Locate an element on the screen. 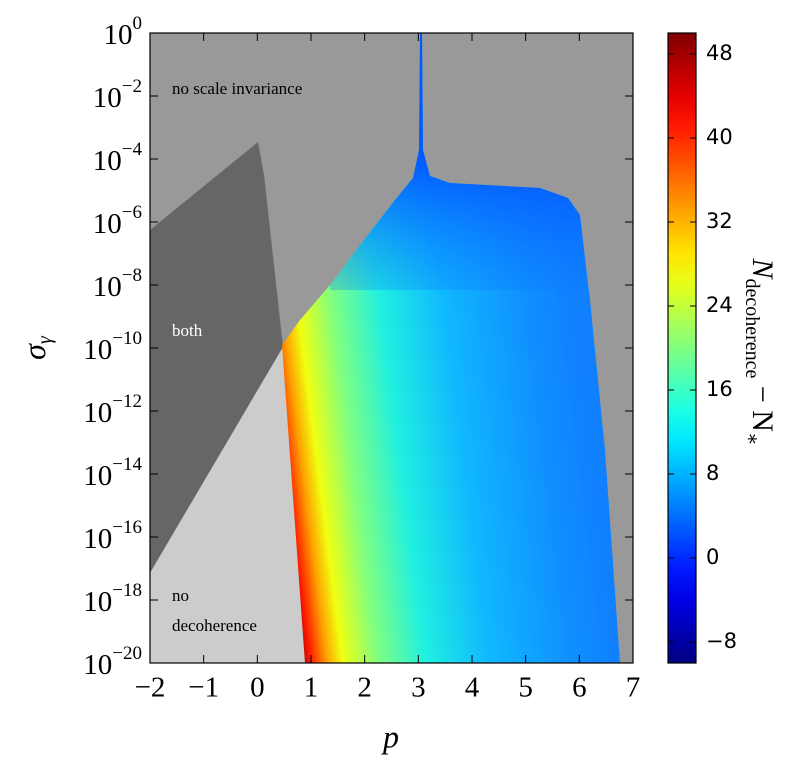 This screenshot has height=767, width=801. colorbar-tick-label: 24 is located at coordinates (719, 305).